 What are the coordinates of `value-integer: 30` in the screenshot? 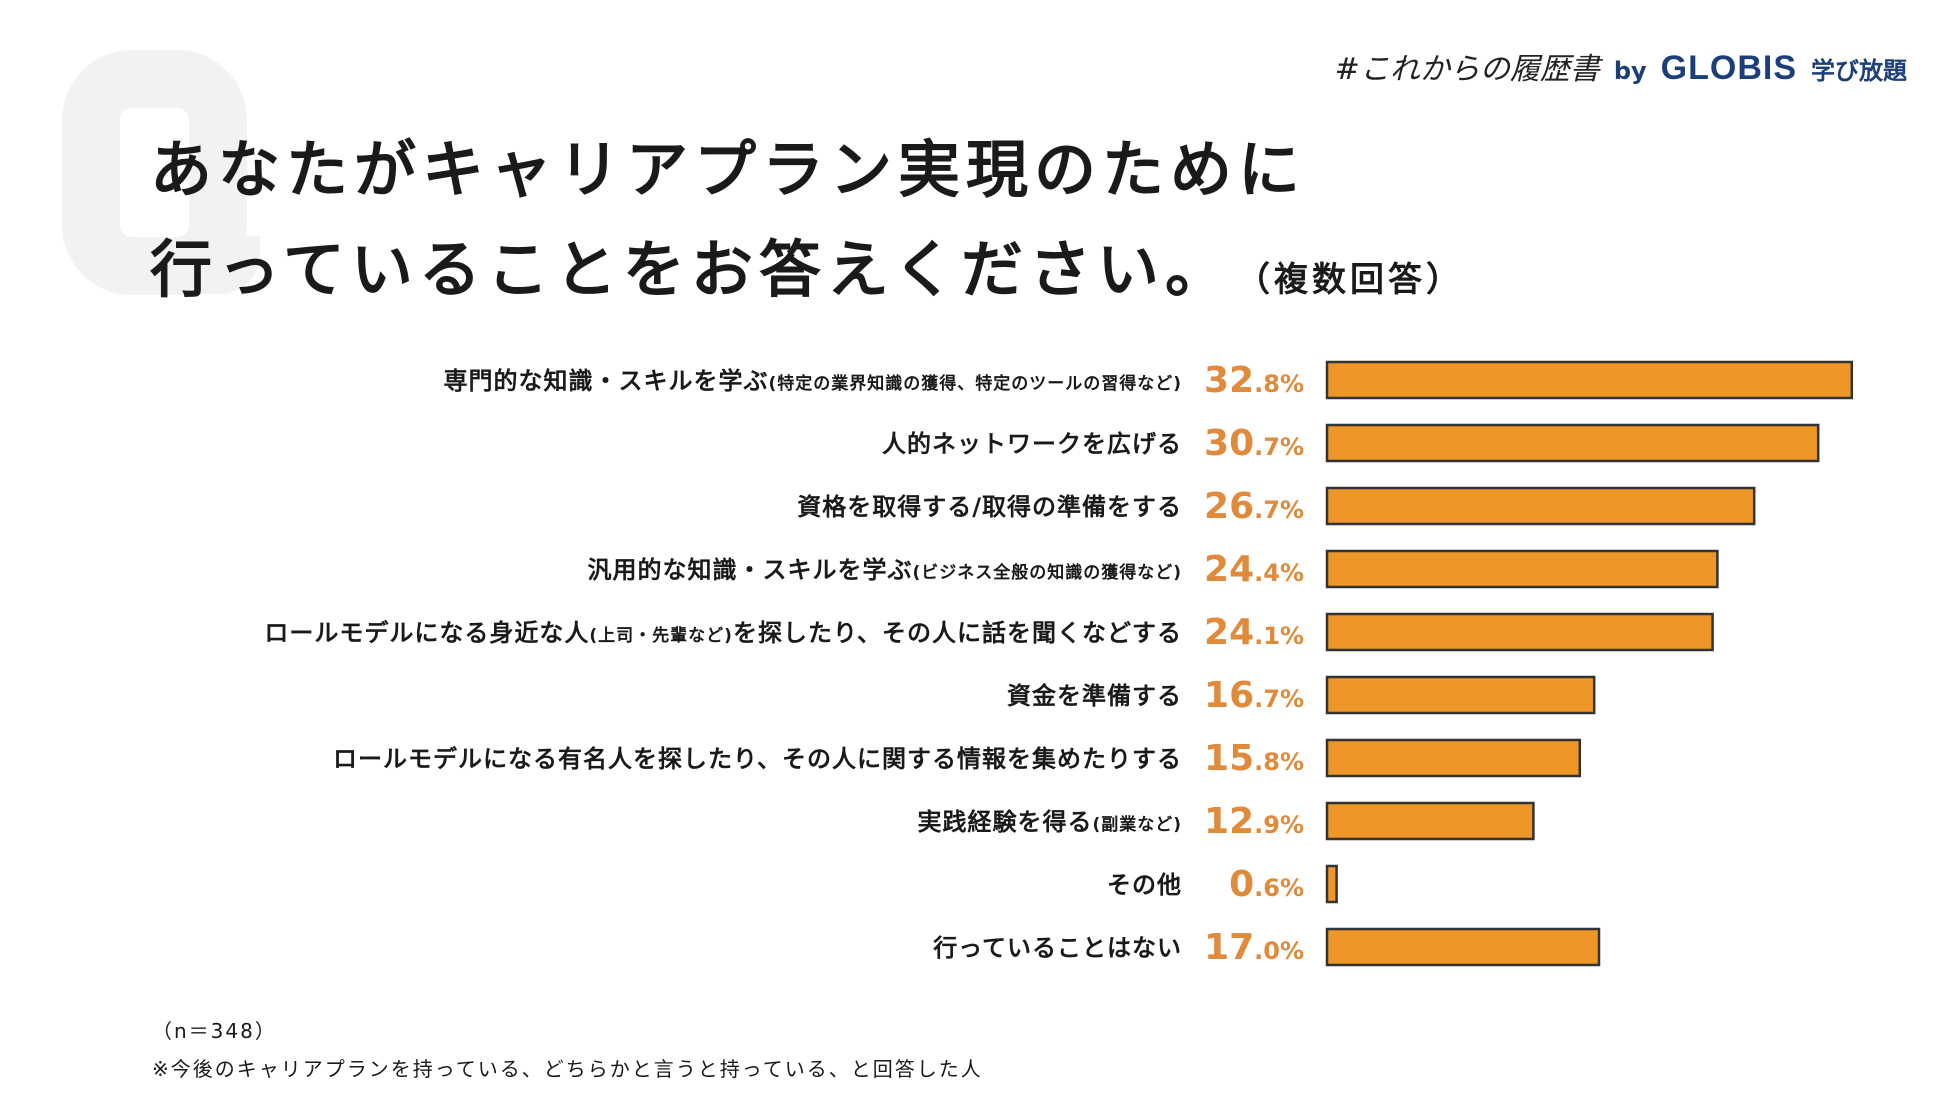 It's located at (1229, 443).